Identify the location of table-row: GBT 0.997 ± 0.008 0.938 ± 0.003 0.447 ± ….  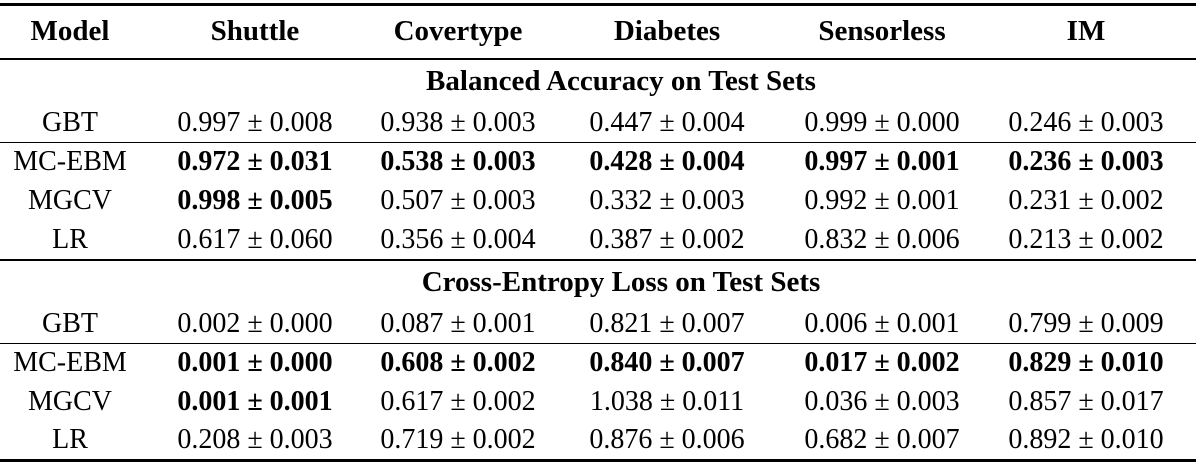
(598, 123).